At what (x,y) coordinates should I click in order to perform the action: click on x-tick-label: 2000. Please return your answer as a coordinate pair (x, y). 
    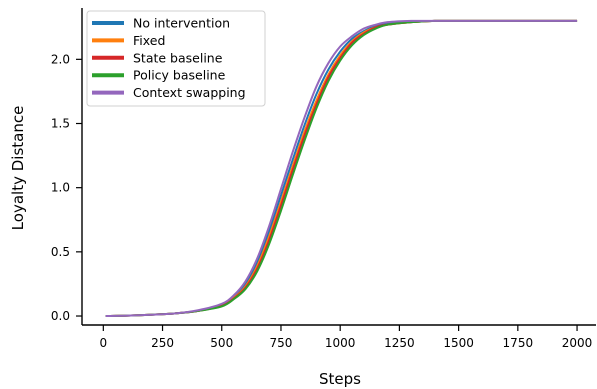
    Looking at the image, I should click on (577, 343).